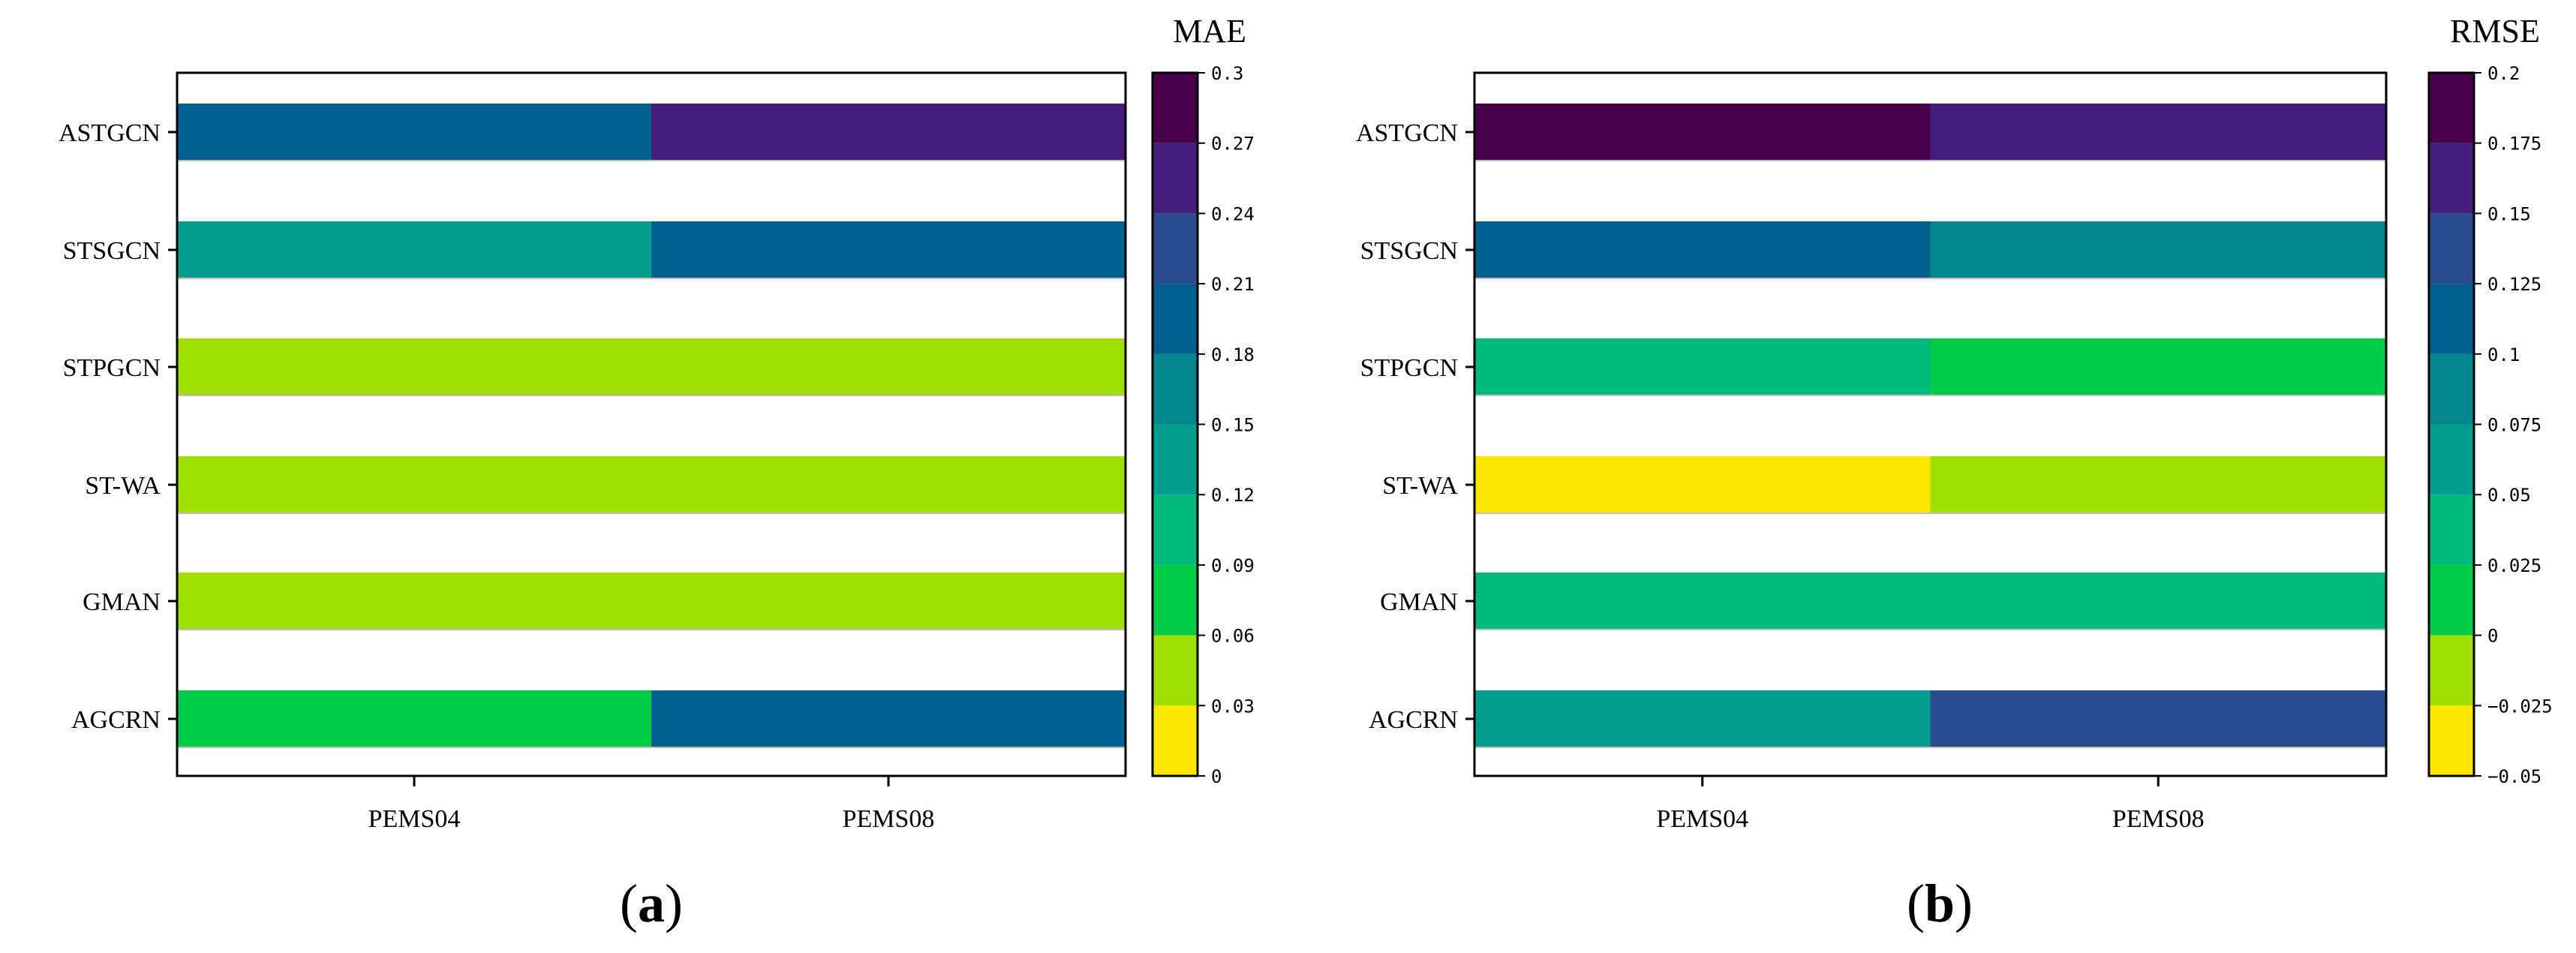  Describe the element at coordinates (2514, 776) in the screenshot. I see `colorbar-tick-label: −0.05` at that location.